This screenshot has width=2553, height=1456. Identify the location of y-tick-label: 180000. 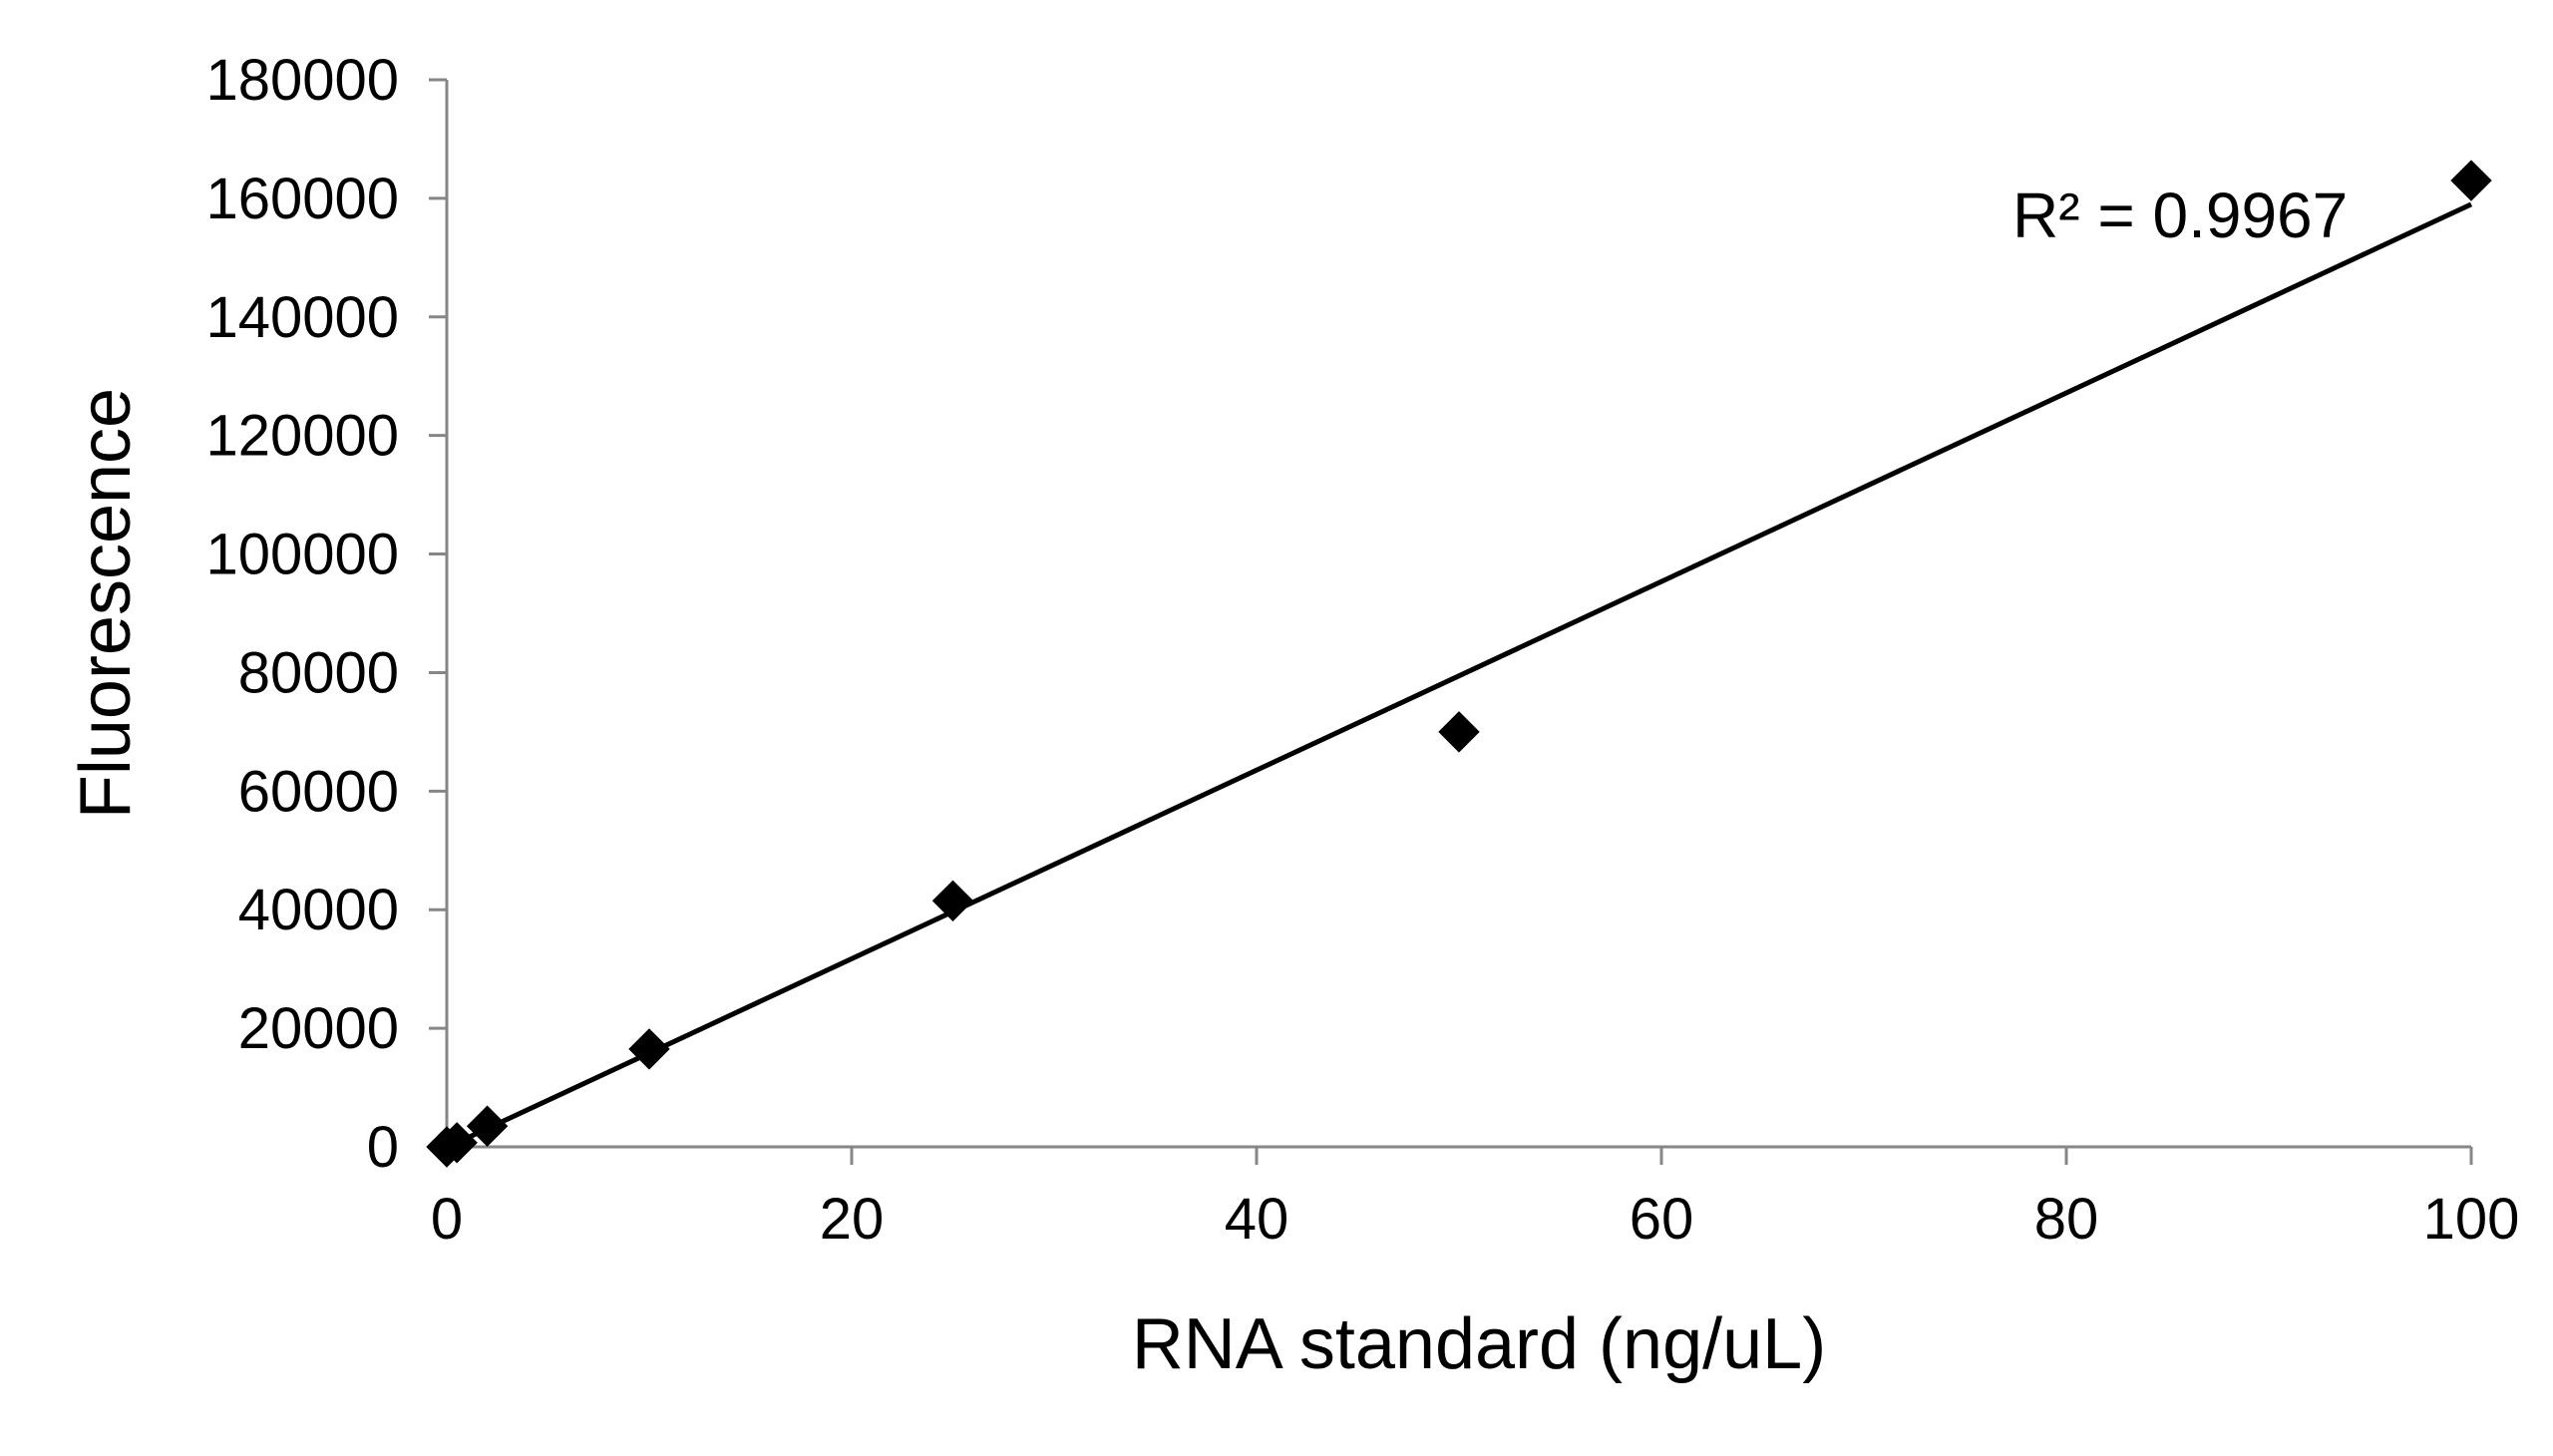
(302, 80).